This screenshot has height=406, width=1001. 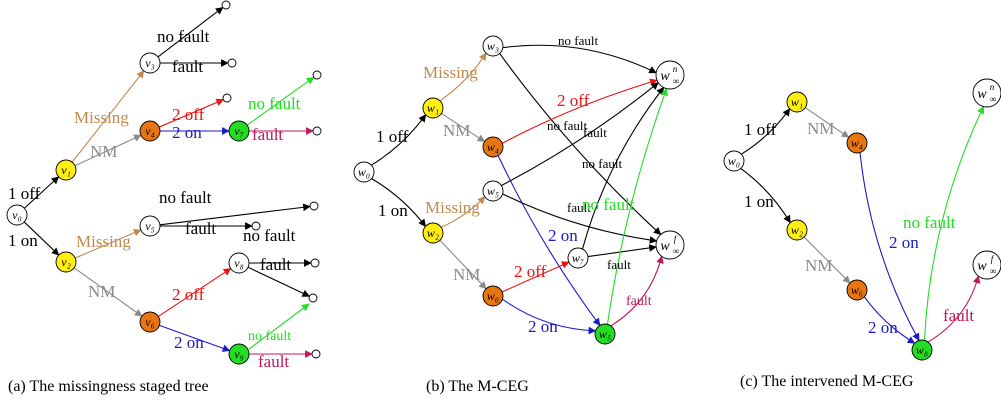 I want to click on node-winf_n: w n ∞, so click(x=670, y=75).